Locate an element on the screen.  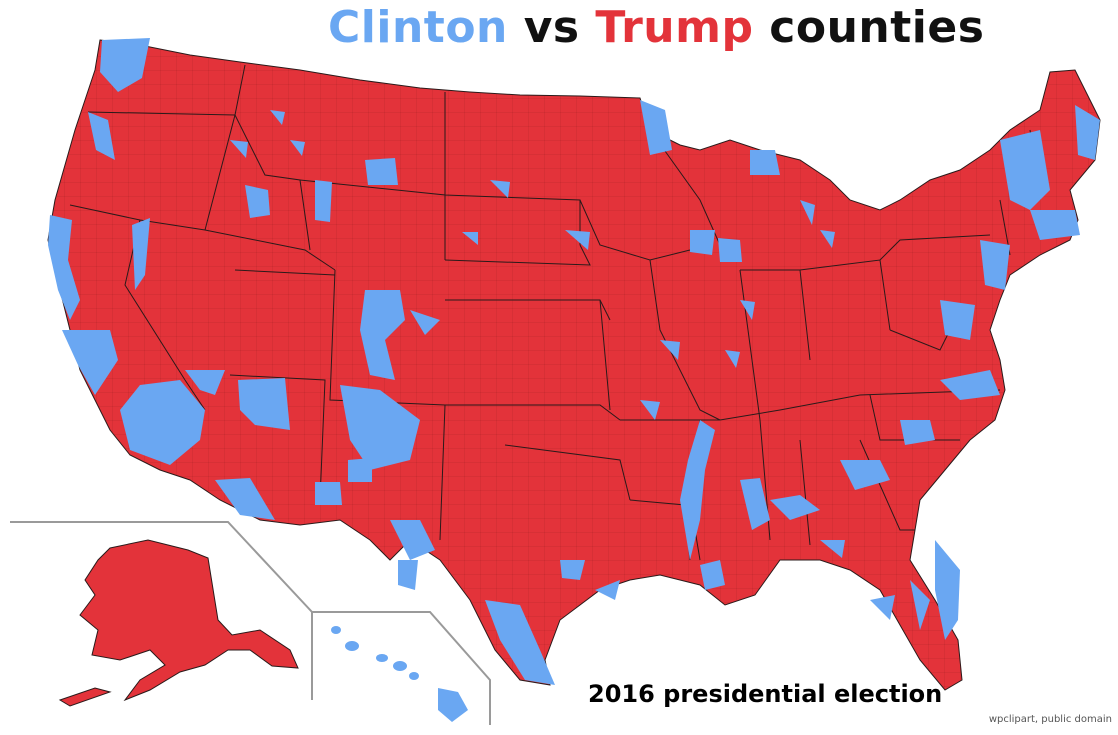
map-title: Clinton vs Trump counties is located at coordinates (678, 28).